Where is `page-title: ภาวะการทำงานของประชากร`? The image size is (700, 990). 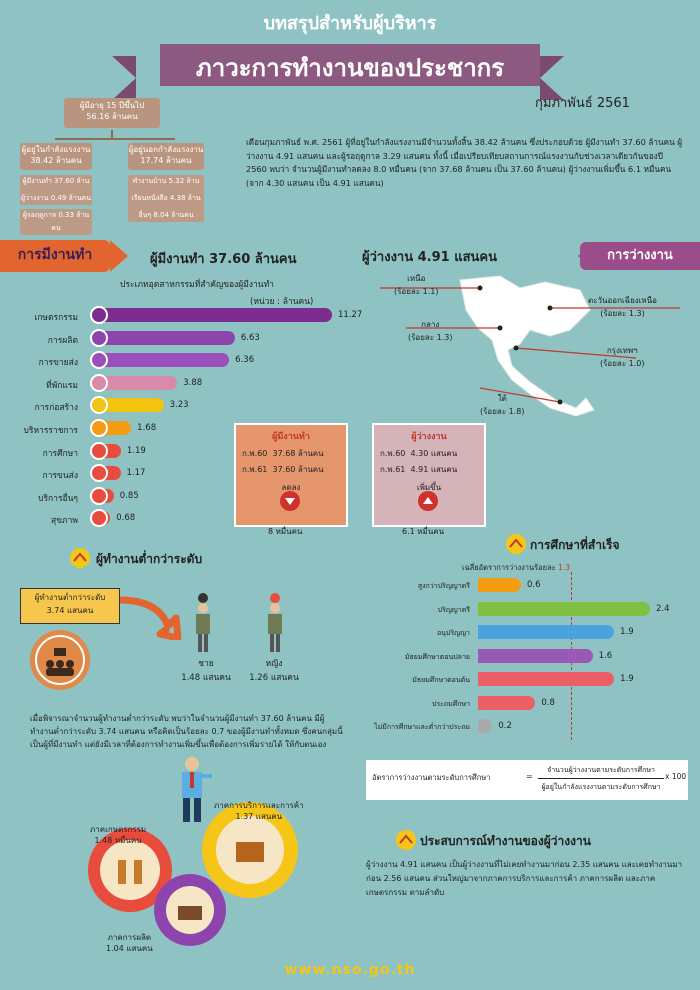
page-title: ภาวะการทำงานของประชากร is located at coordinates (350, 68).